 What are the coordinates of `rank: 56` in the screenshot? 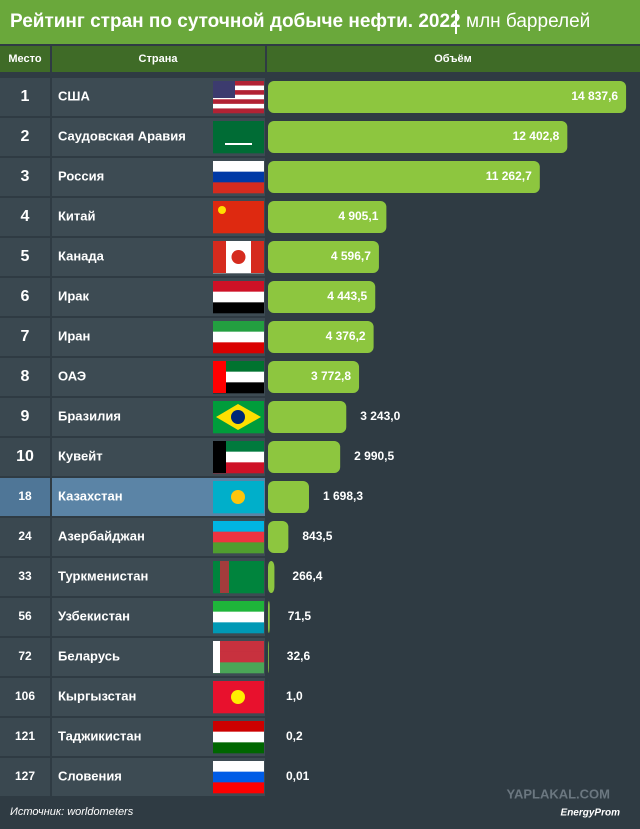 It's located at (25, 616).